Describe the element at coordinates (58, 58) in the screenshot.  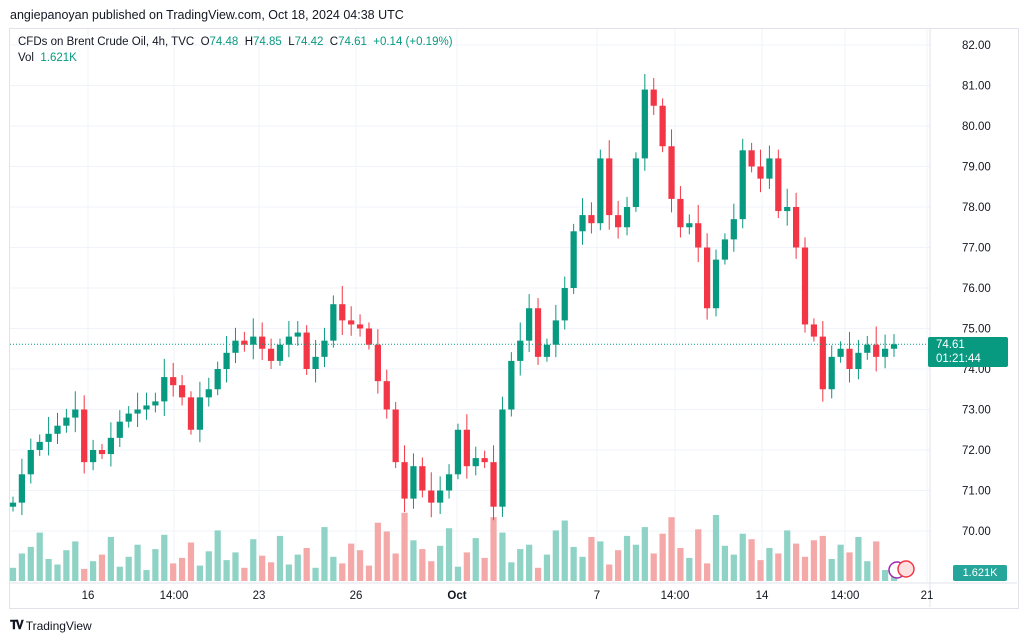
I see `volume-value: 1.621K` at that location.